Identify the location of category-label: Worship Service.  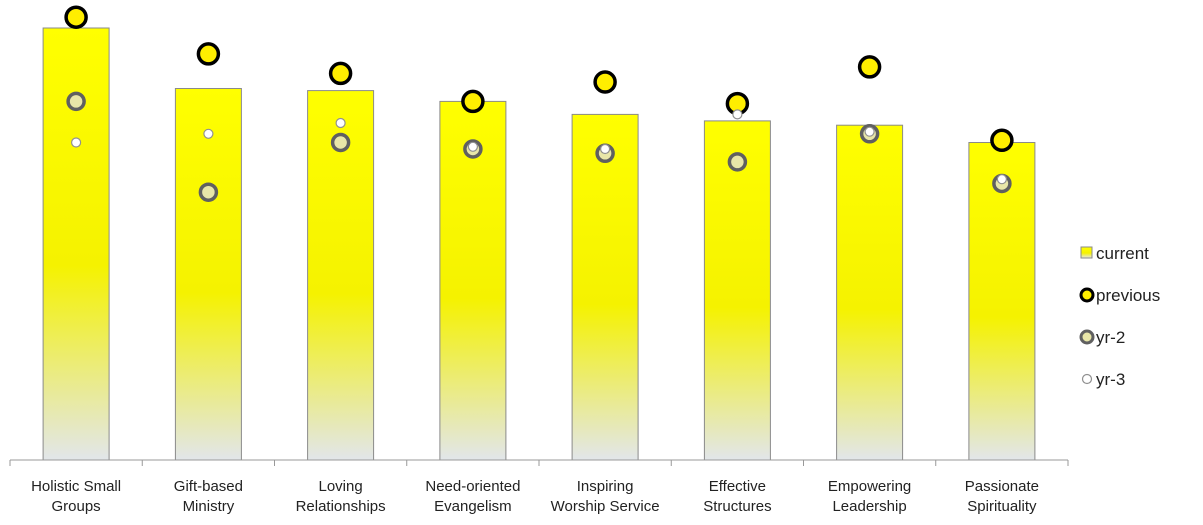
(605, 506).